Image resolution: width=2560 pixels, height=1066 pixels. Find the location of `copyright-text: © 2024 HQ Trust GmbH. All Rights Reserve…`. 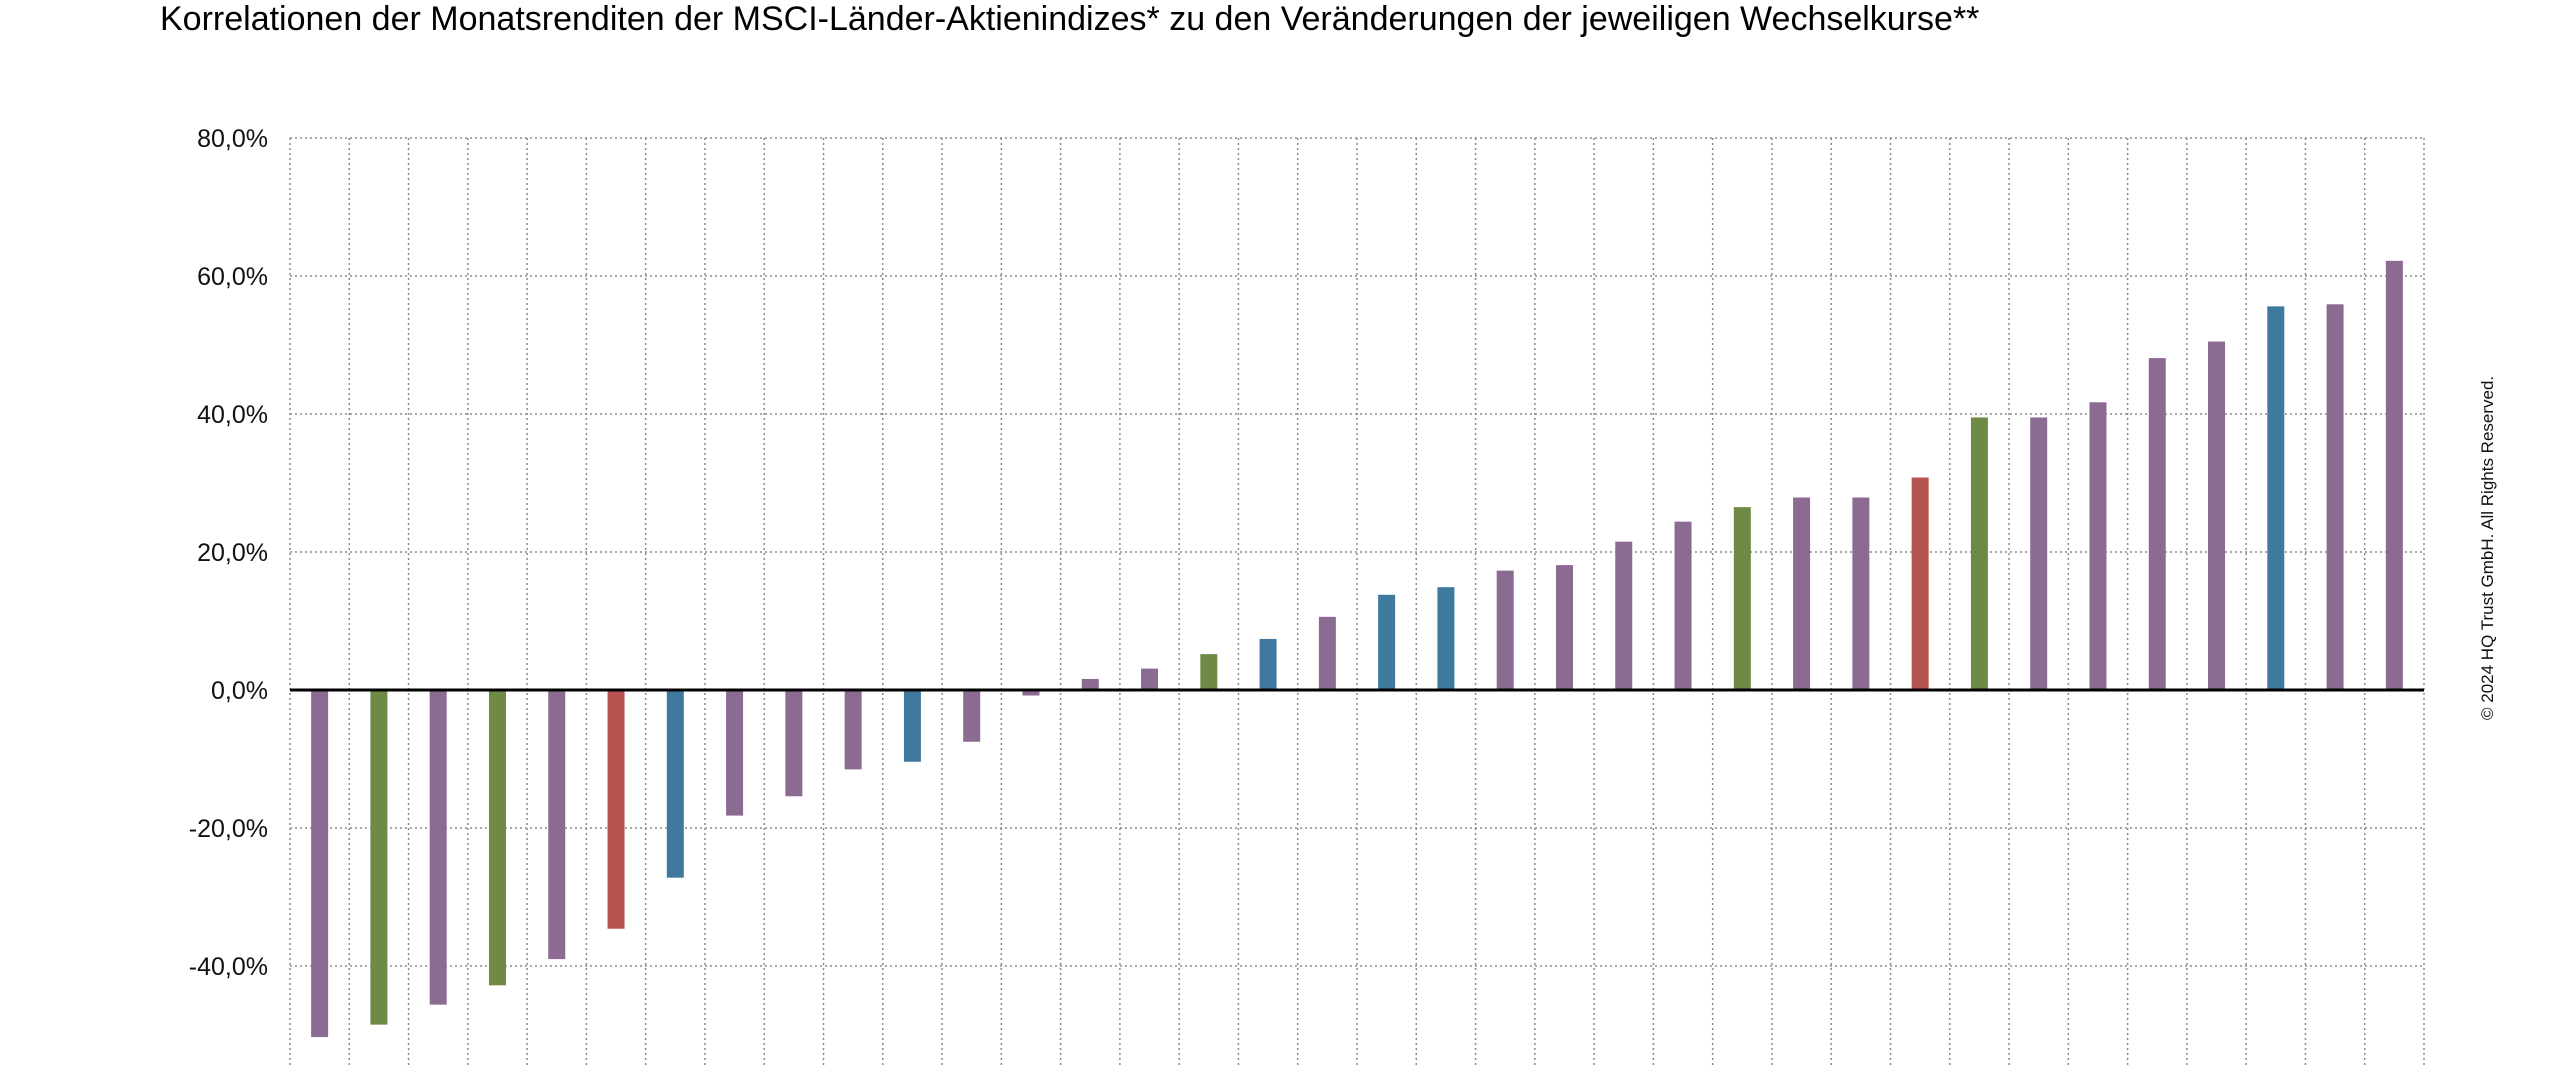

copyright-text: © 2024 HQ Trust GmbH. All Rights Reserve… is located at coordinates (2487, 547).